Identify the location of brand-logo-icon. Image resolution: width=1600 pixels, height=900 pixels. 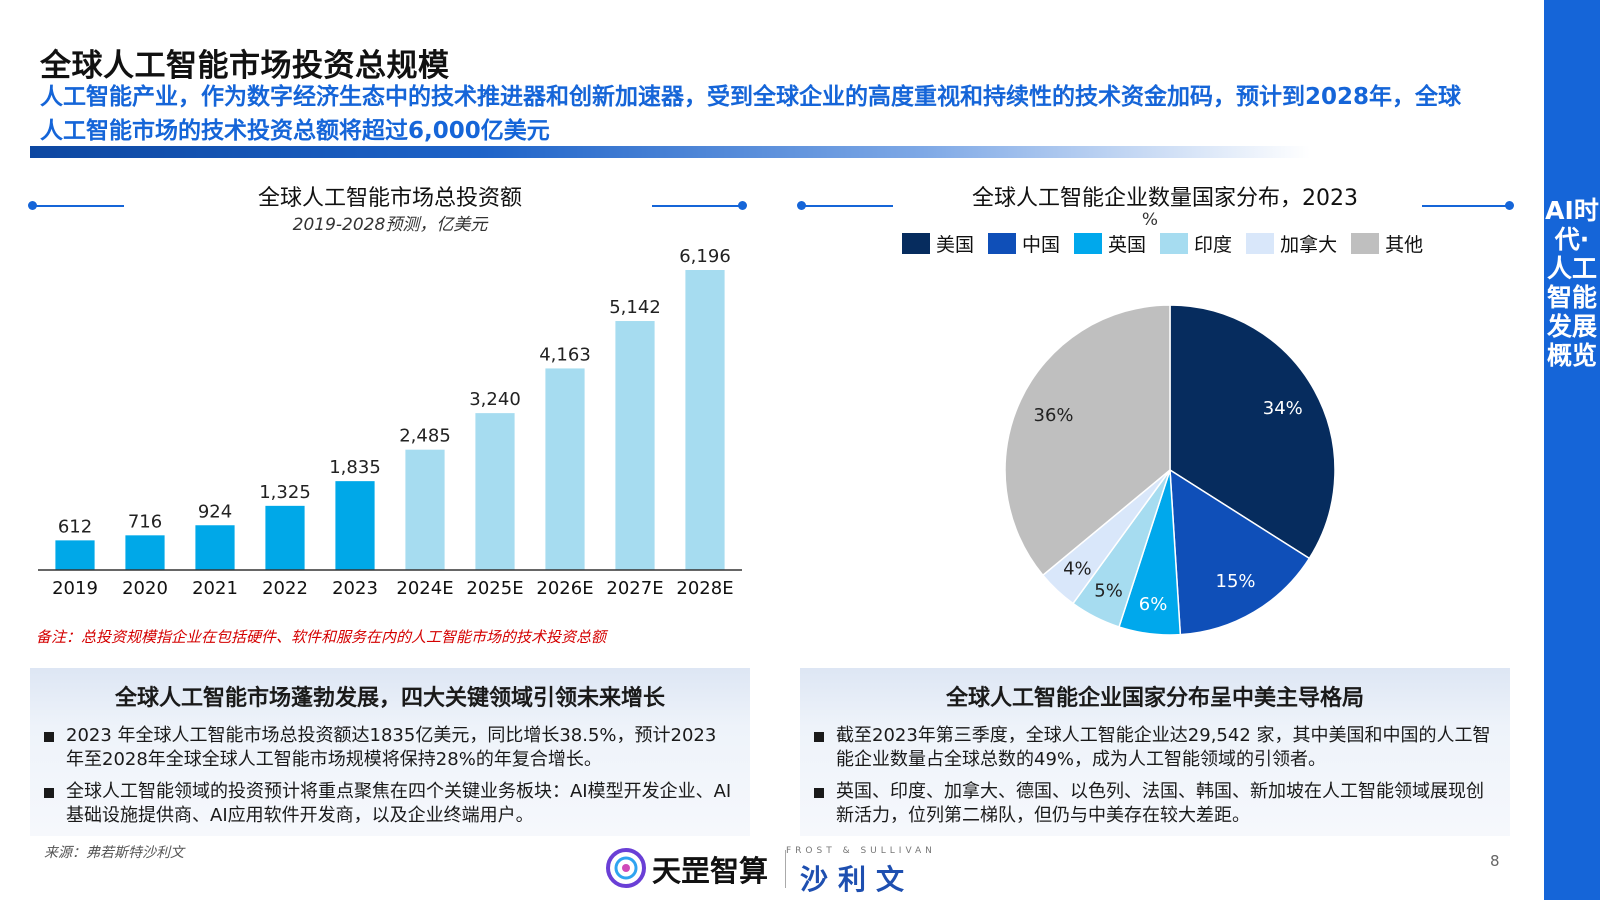
(626, 868).